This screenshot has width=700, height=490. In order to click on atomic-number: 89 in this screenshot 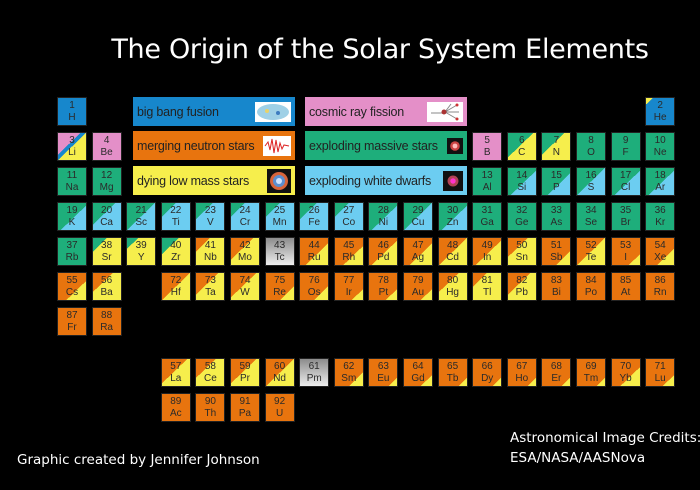, I will do `click(176, 401)`.